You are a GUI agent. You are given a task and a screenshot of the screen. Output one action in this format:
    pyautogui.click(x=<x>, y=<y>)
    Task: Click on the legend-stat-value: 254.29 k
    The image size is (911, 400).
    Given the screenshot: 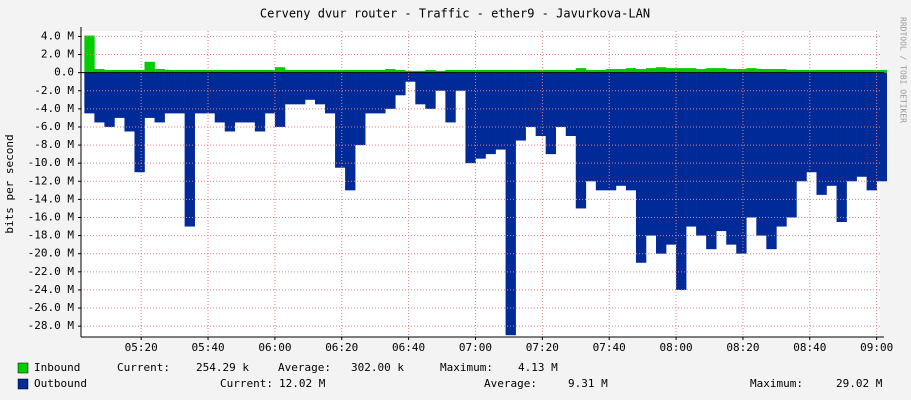 What is the action you would take?
    pyautogui.click(x=222, y=367)
    